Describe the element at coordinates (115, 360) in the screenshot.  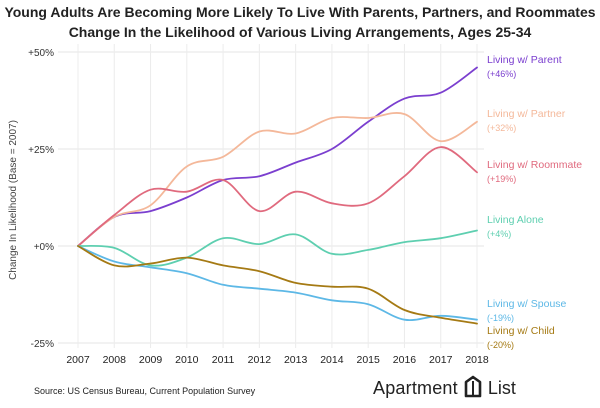
I see `x-tick-label: 2008` at that location.